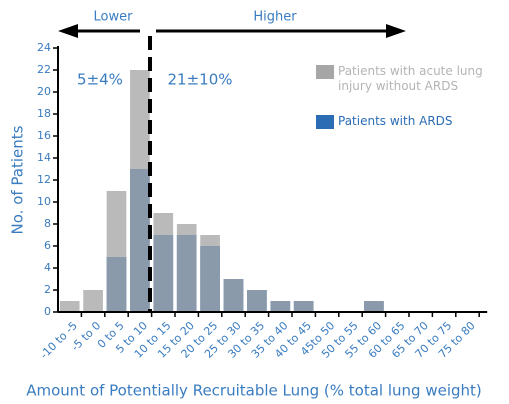 The height and width of the screenshot is (404, 509). Describe the element at coordinates (396, 31) in the screenshot. I see `arrow-right-head` at that location.